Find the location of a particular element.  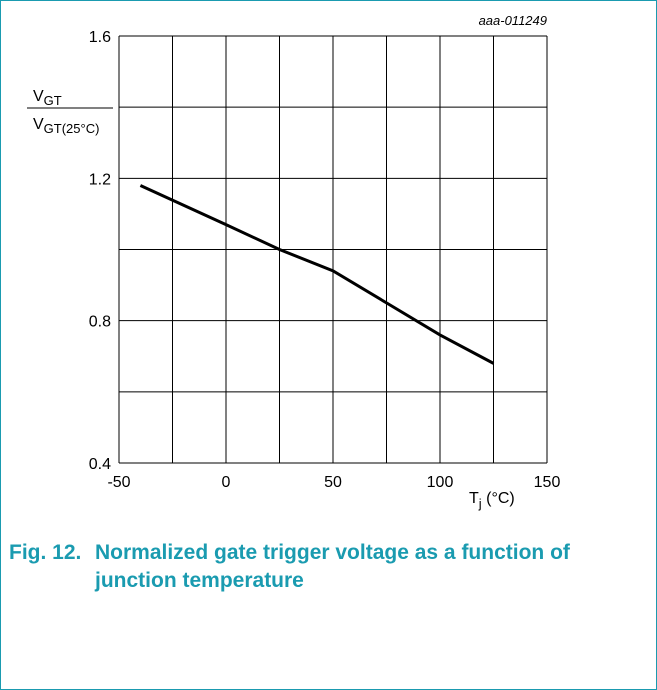

figure-code: aaa-011249 is located at coordinates (513, 20).